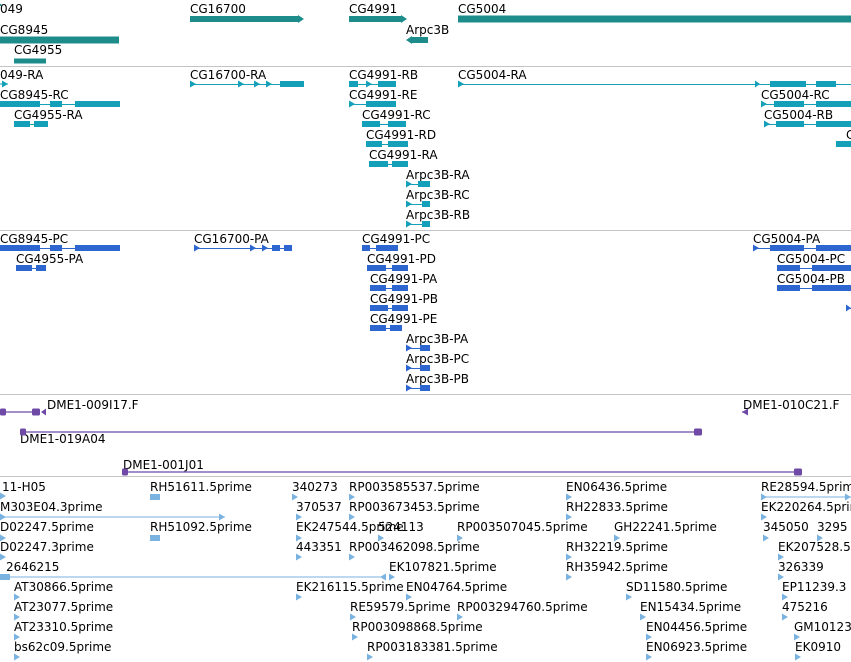 The image size is (851, 662). What do you see at coordinates (414, 510) in the screenshot?
I see `feature-est: RP003673453.5prime` at bounding box center [414, 510].